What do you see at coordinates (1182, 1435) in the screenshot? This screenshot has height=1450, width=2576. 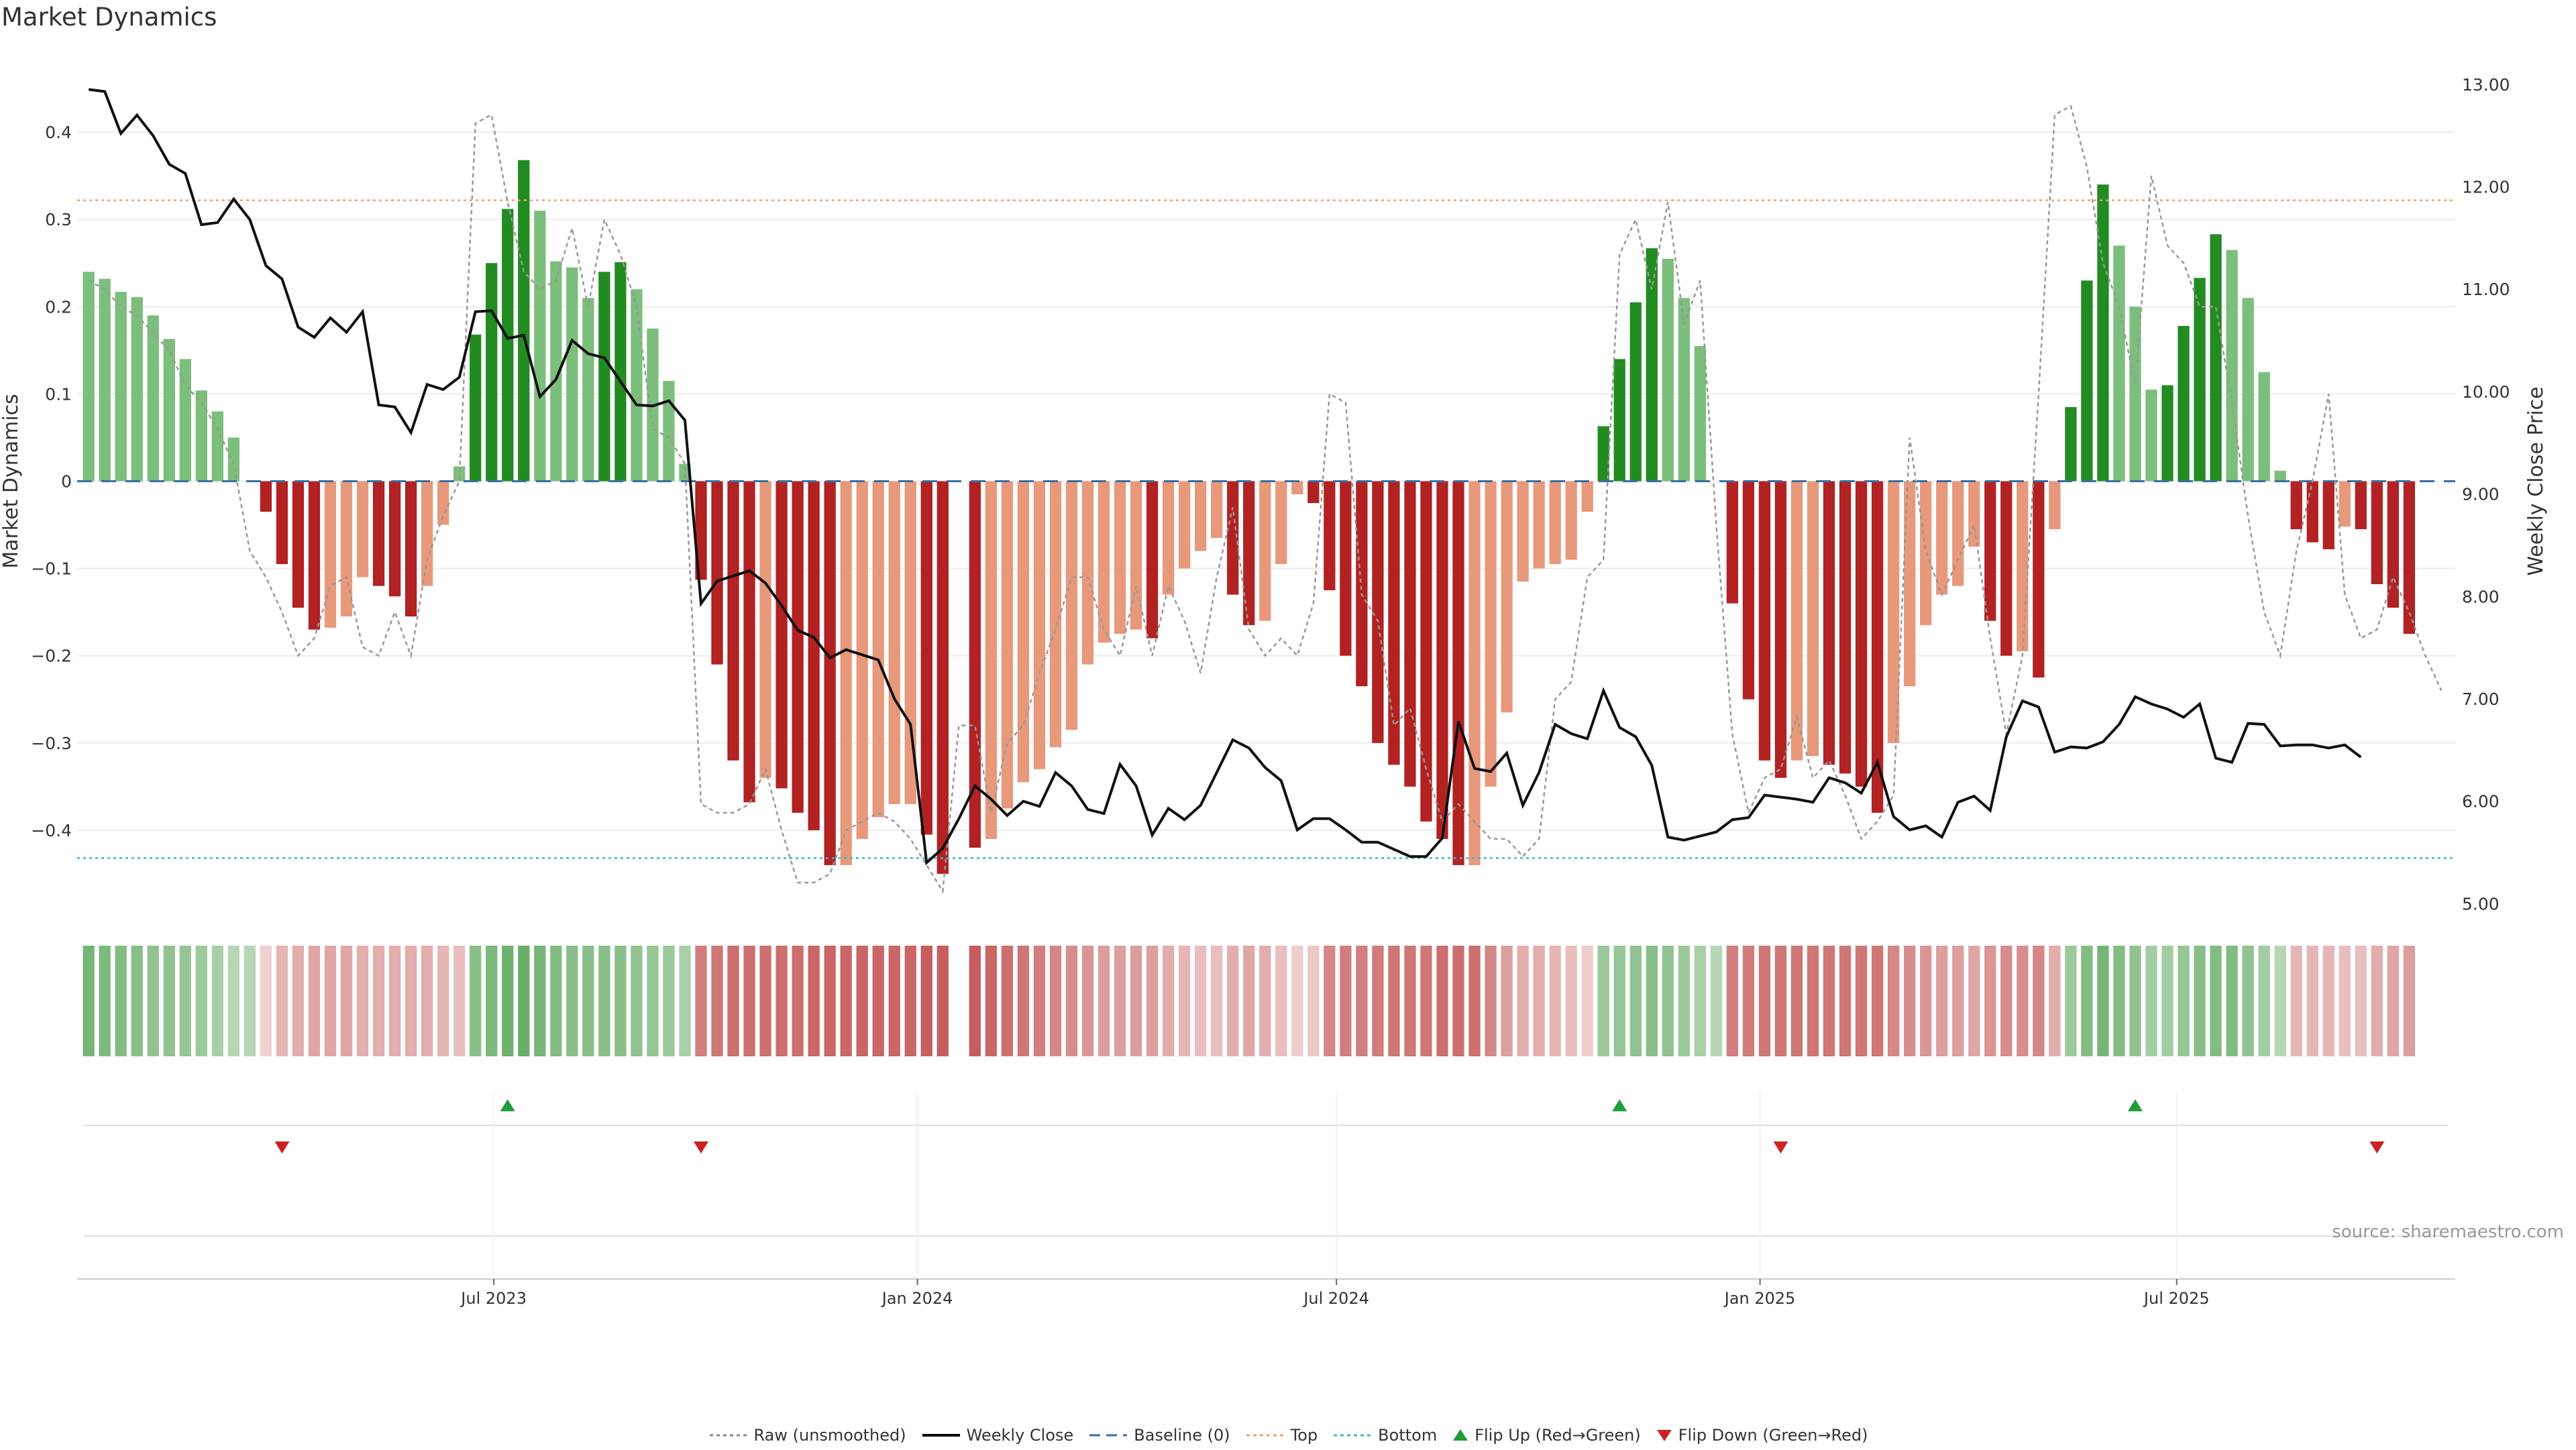 I see `legend-label: Baseline (0)` at bounding box center [1182, 1435].